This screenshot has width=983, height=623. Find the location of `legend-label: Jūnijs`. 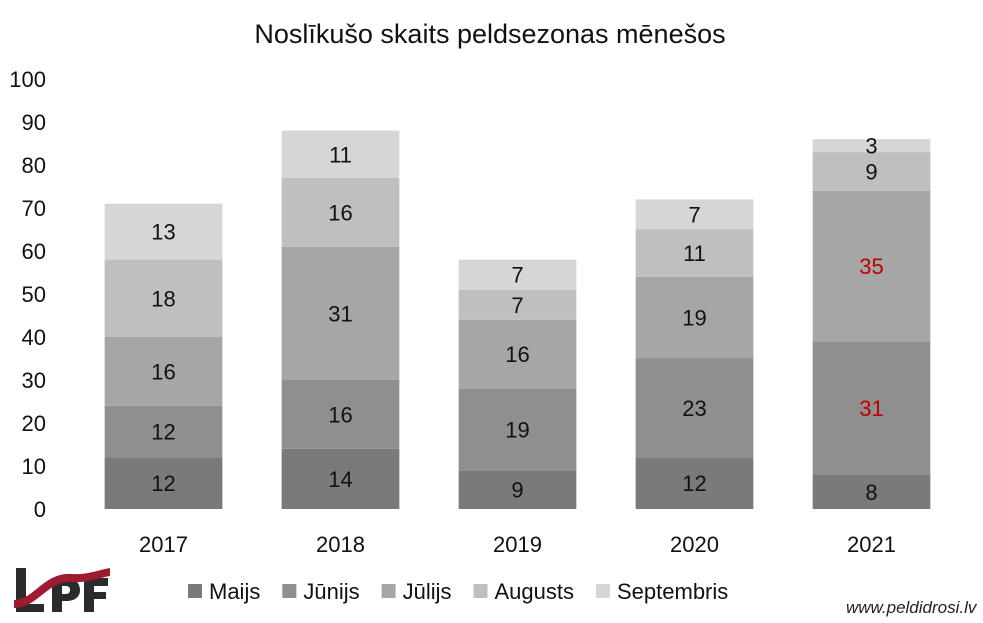

legend-label: Jūnijs is located at coordinates (331, 591).